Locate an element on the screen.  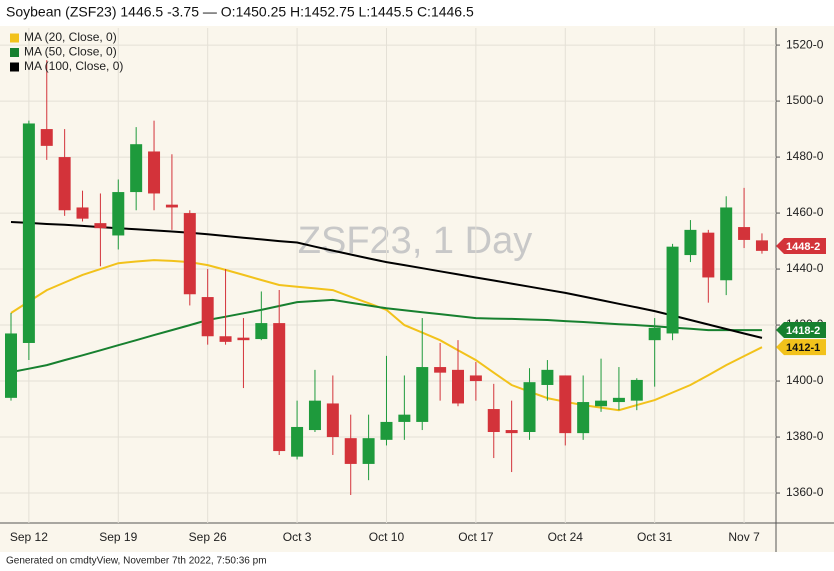
y-tick-label: 1500-0 is located at coordinates (805, 100).